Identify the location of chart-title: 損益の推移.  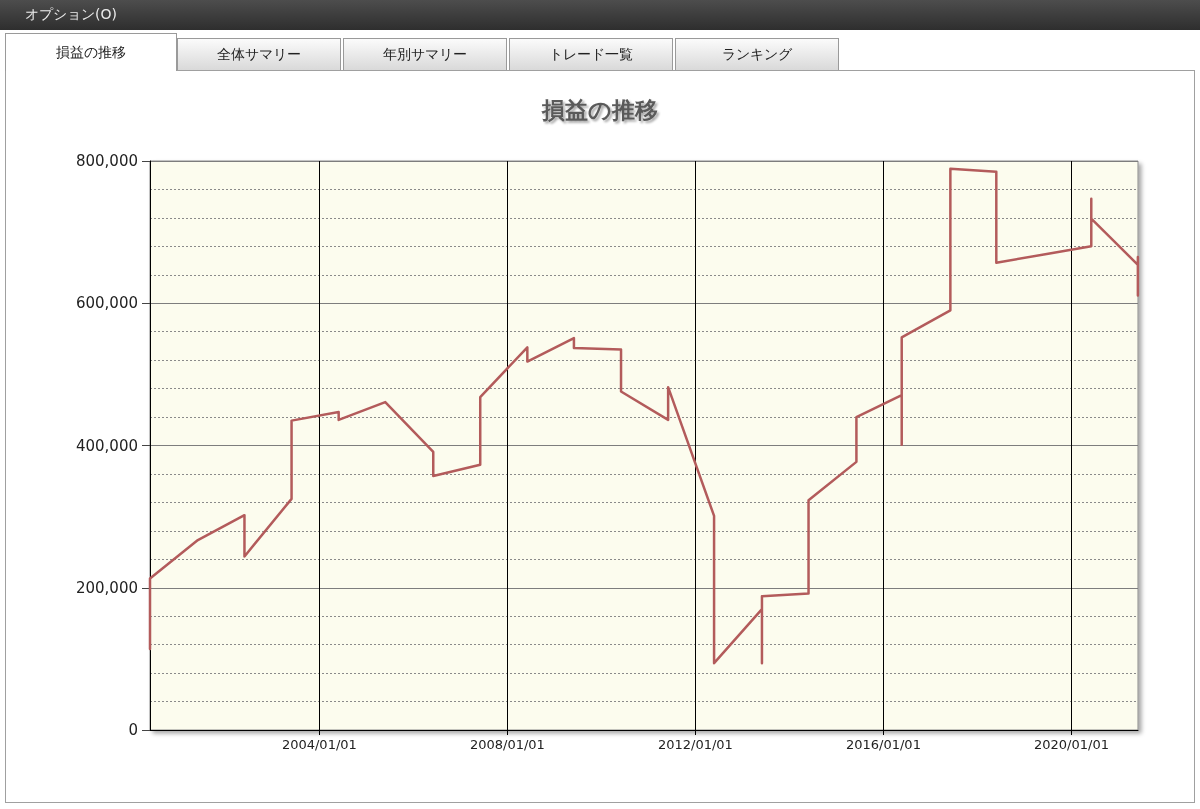
(599, 109).